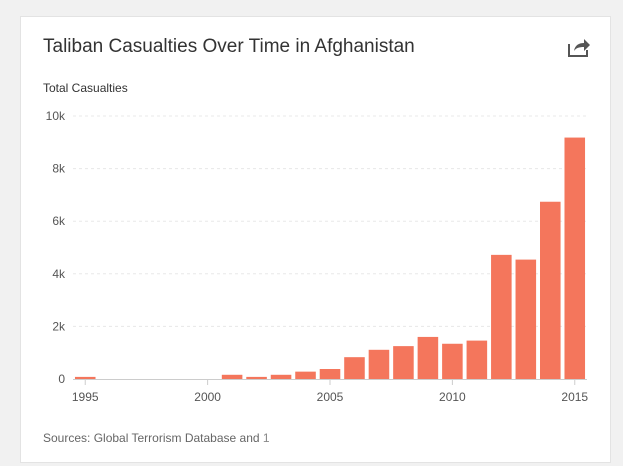 The image size is (623, 466). Describe the element at coordinates (574, 397) in the screenshot. I see `x-tick-label: 2015` at that location.